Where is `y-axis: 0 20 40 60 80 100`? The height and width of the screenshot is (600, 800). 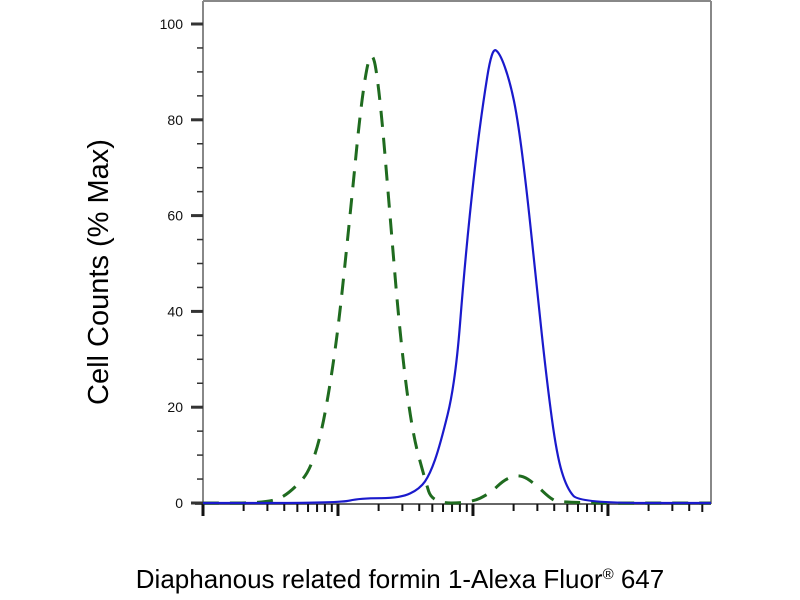
y-axis: 0 20 40 60 80 100 is located at coordinates (181, 263).